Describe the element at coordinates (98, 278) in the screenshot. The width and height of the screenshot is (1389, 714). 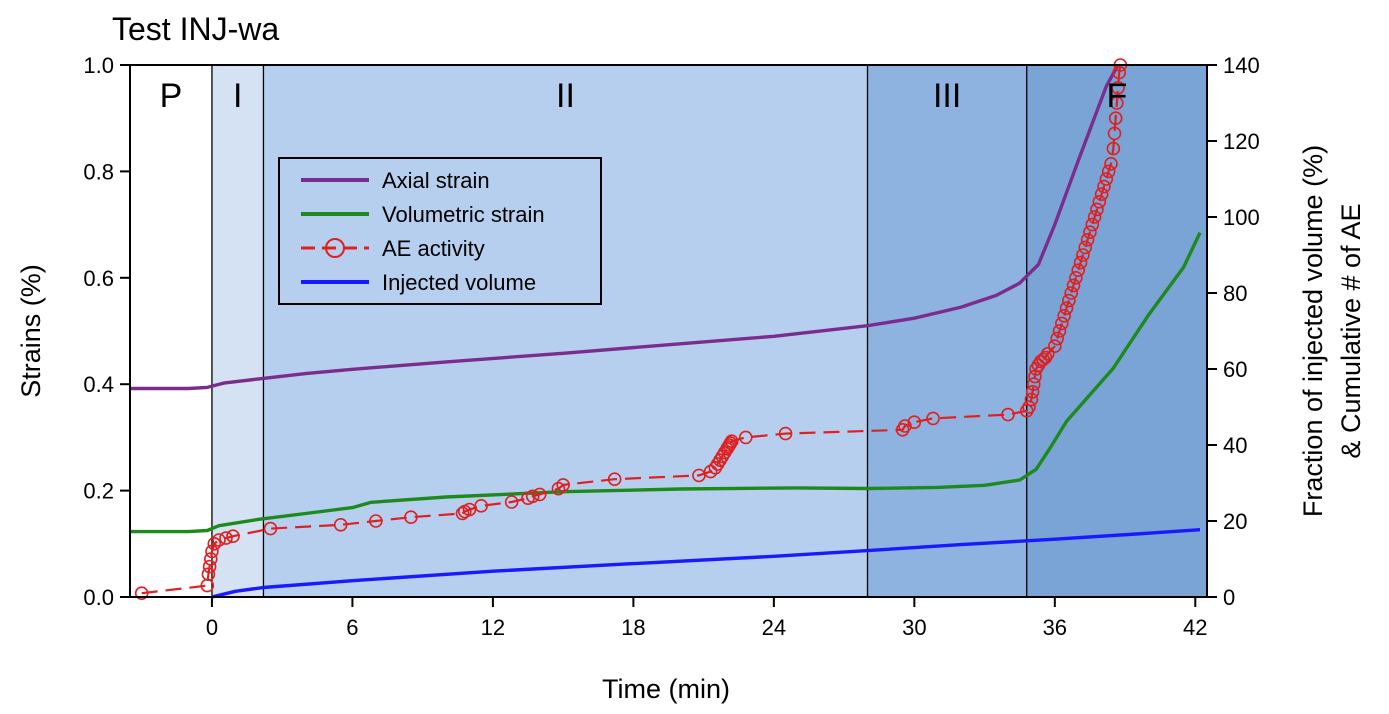
I see `y-tick-label: 0.6` at that location.